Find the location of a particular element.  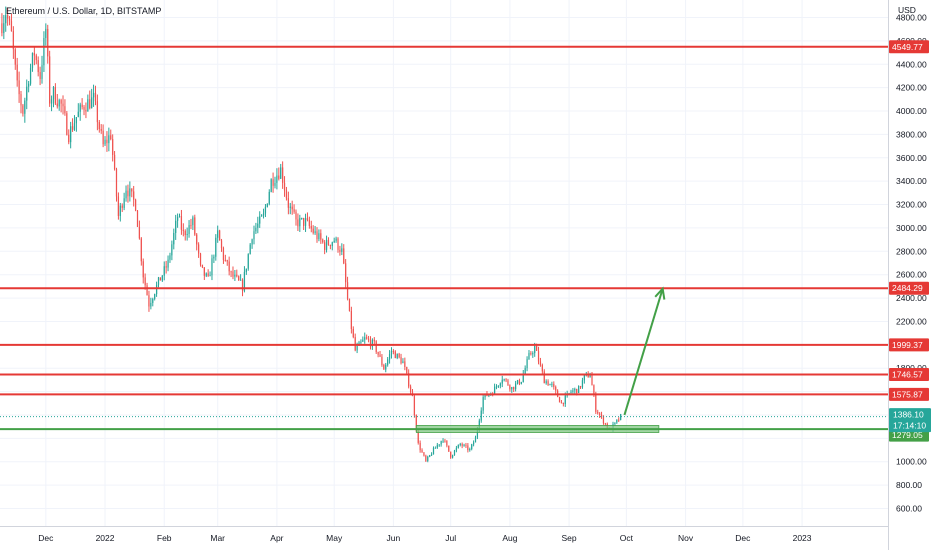

time-tick-label: Dec is located at coordinates (743, 538).